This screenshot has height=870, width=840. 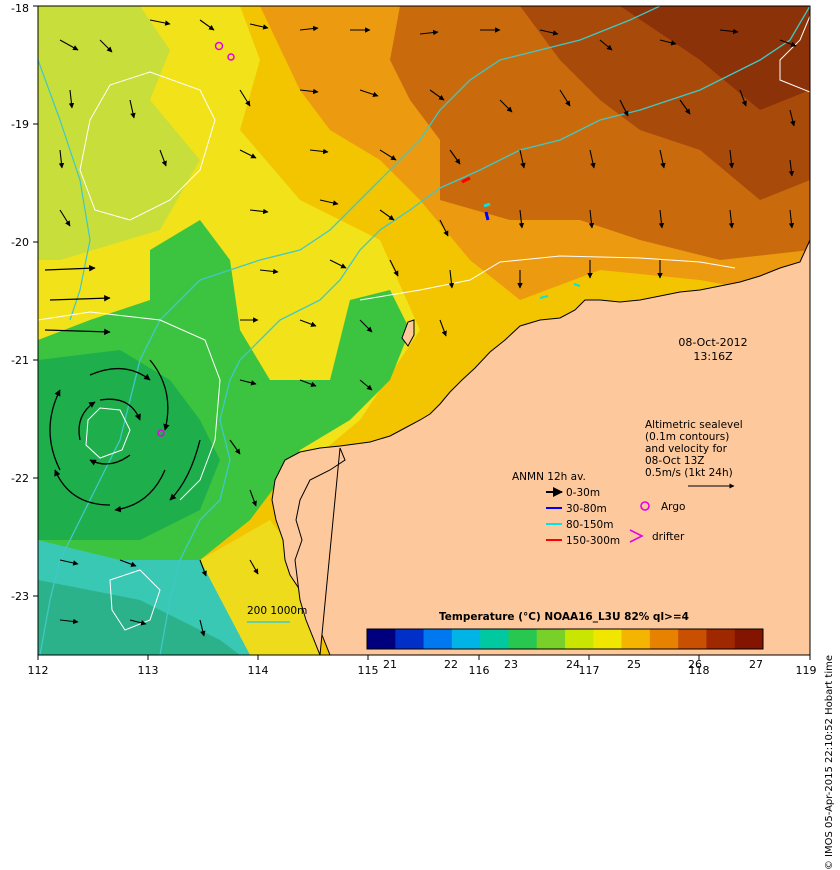 What do you see at coordinates (687, 437) in the screenshot?
I see `altimetry-line: (0.1m contours)` at bounding box center [687, 437].